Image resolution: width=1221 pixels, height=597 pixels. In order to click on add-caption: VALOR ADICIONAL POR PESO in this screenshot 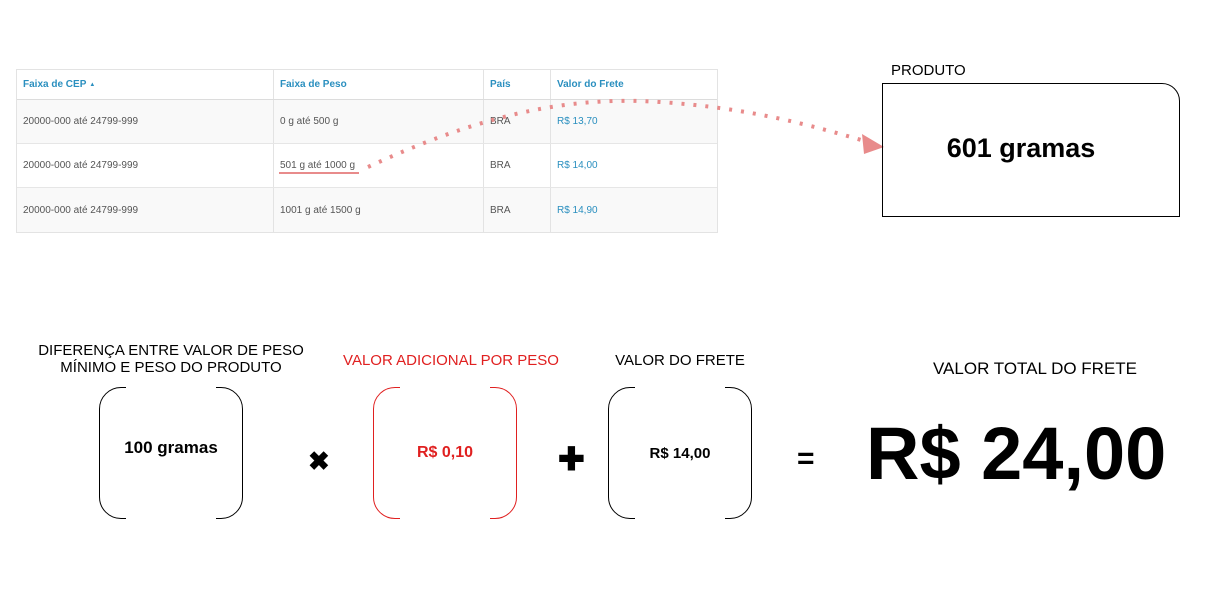, I will do `click(451, 360)`.